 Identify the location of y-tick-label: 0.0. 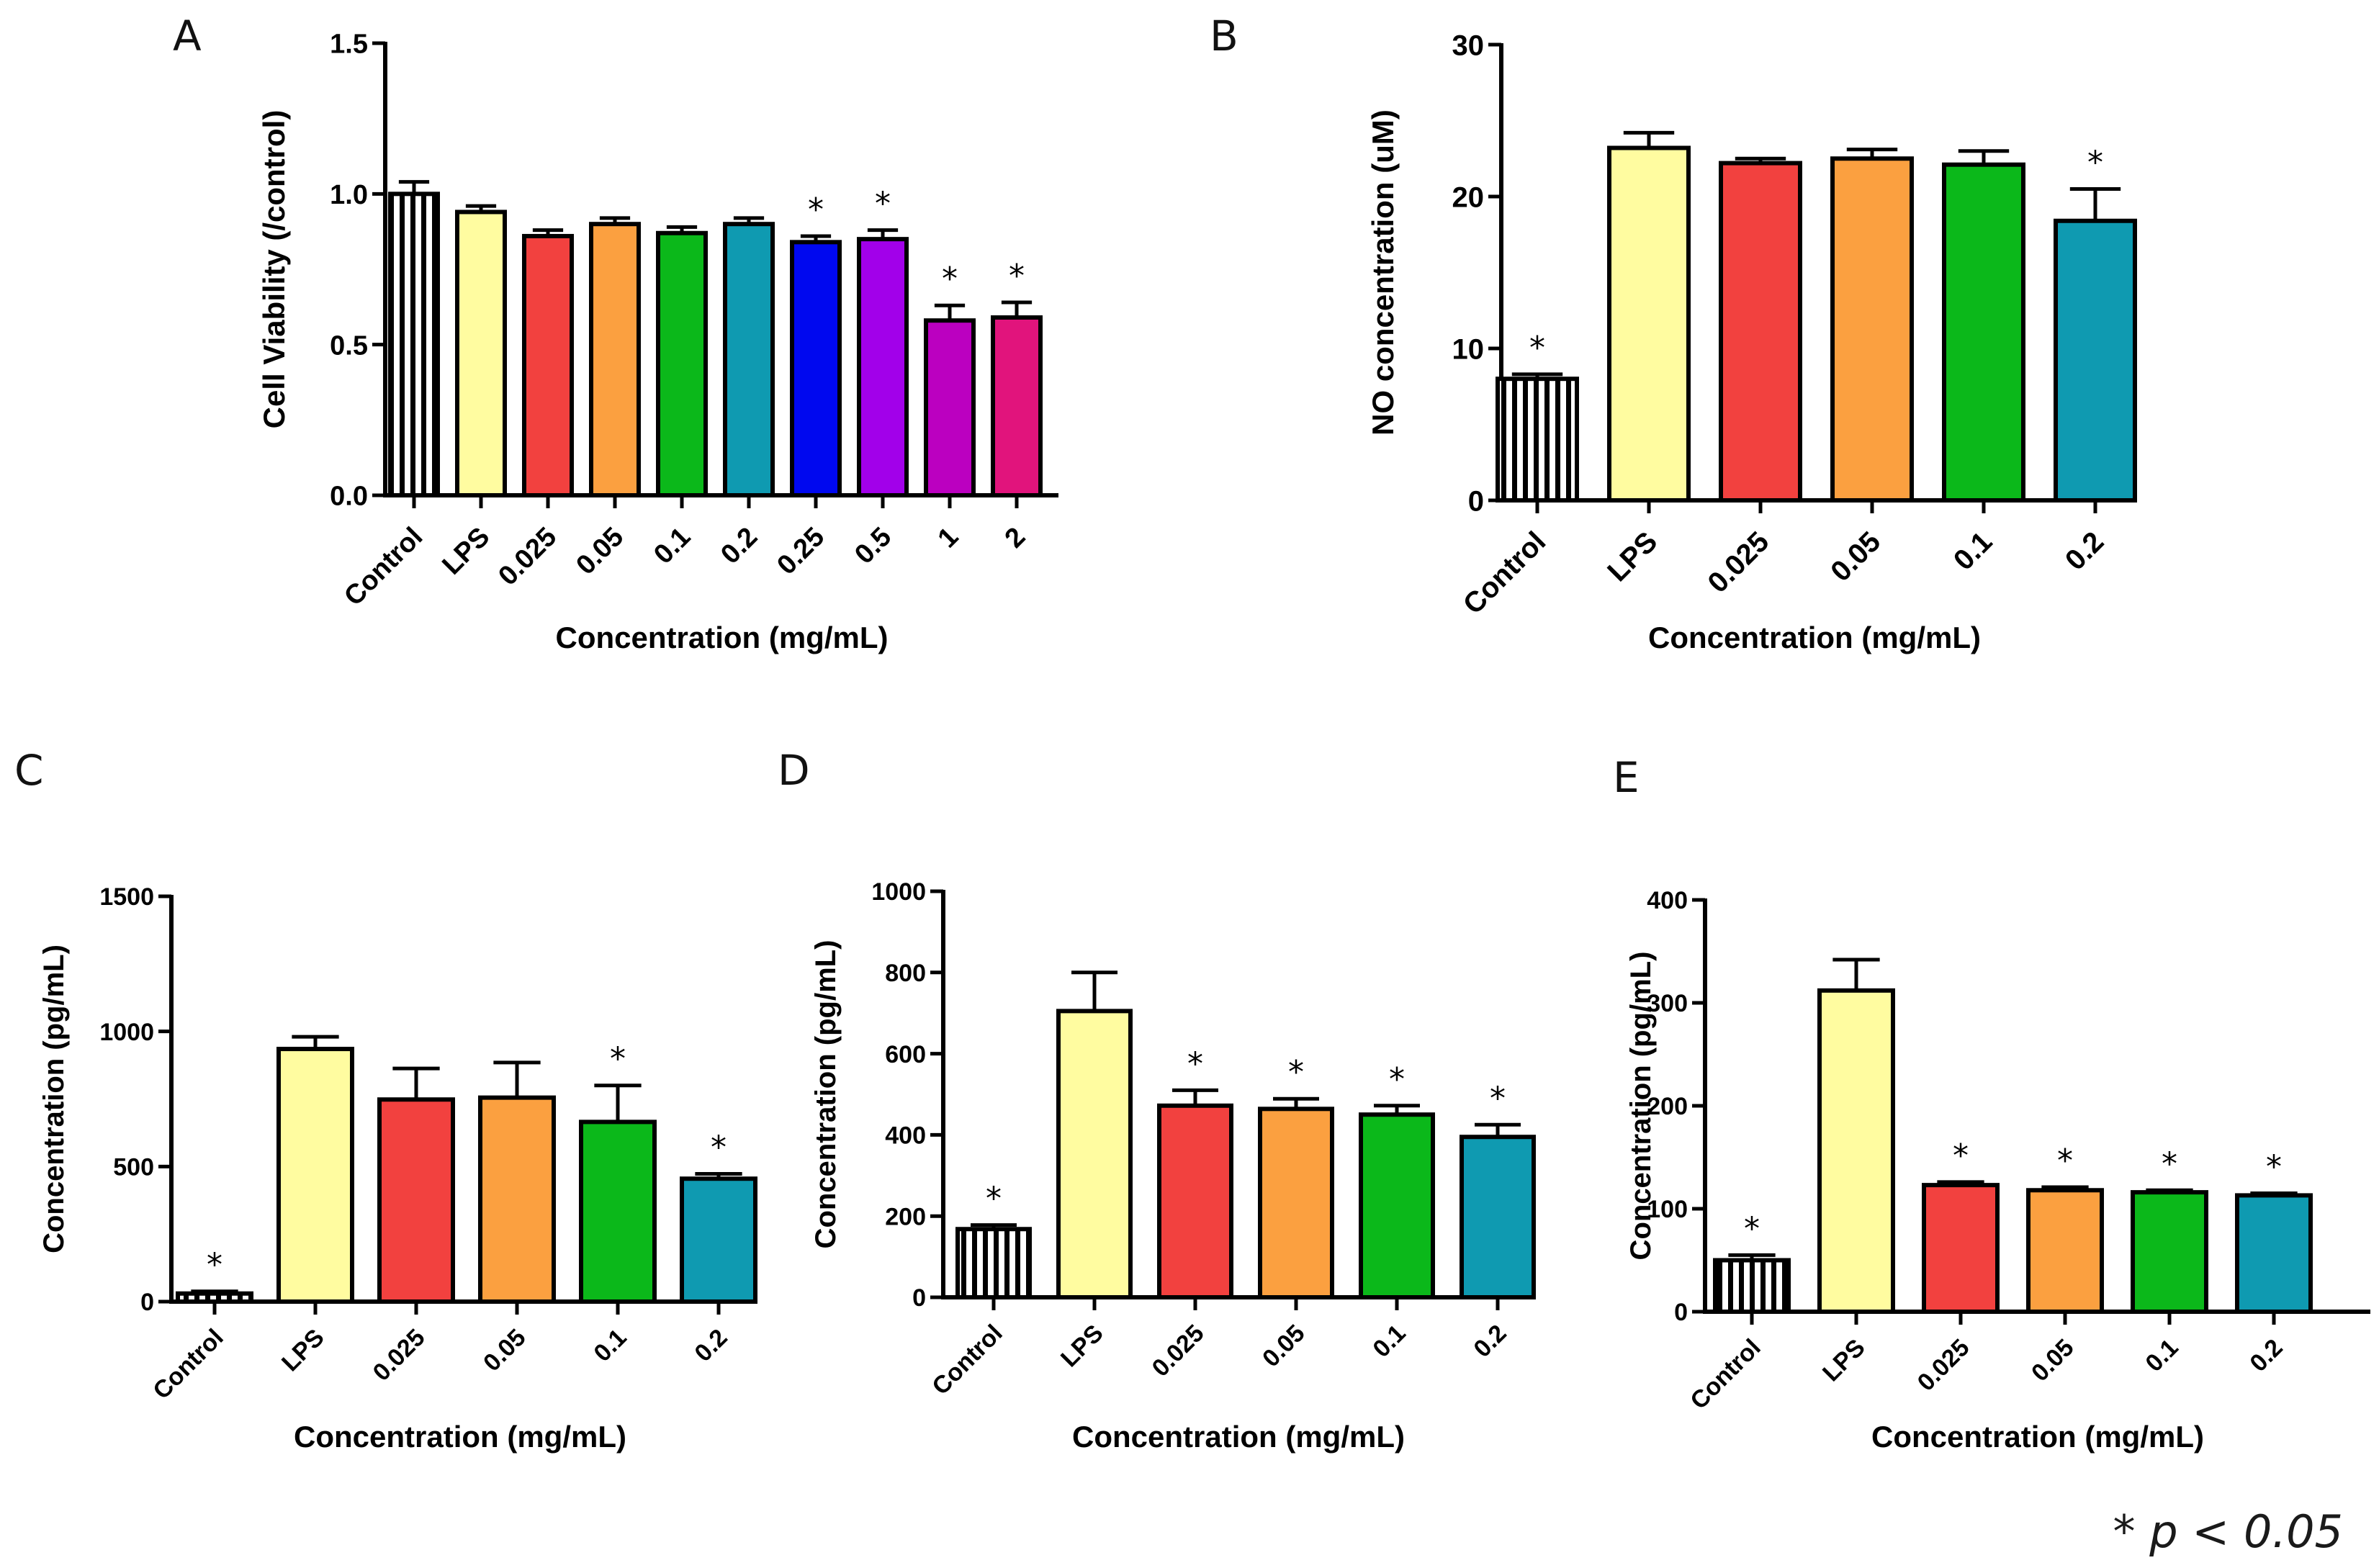
(349, 497).